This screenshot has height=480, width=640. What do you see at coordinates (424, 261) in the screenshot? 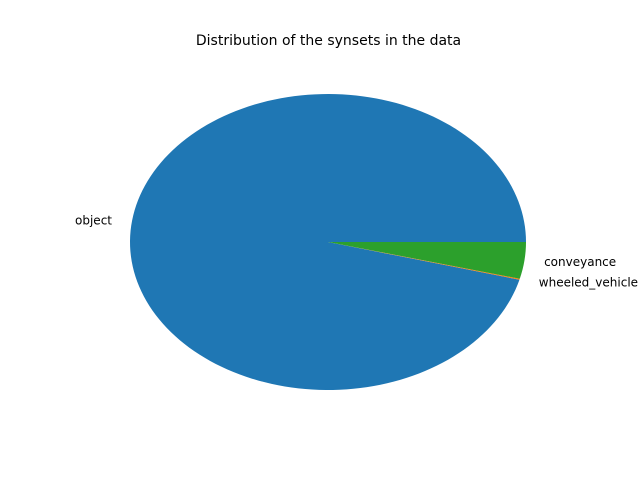
I see `pie-slice-wheeled-vehicle` at bounding box center [424, 261].